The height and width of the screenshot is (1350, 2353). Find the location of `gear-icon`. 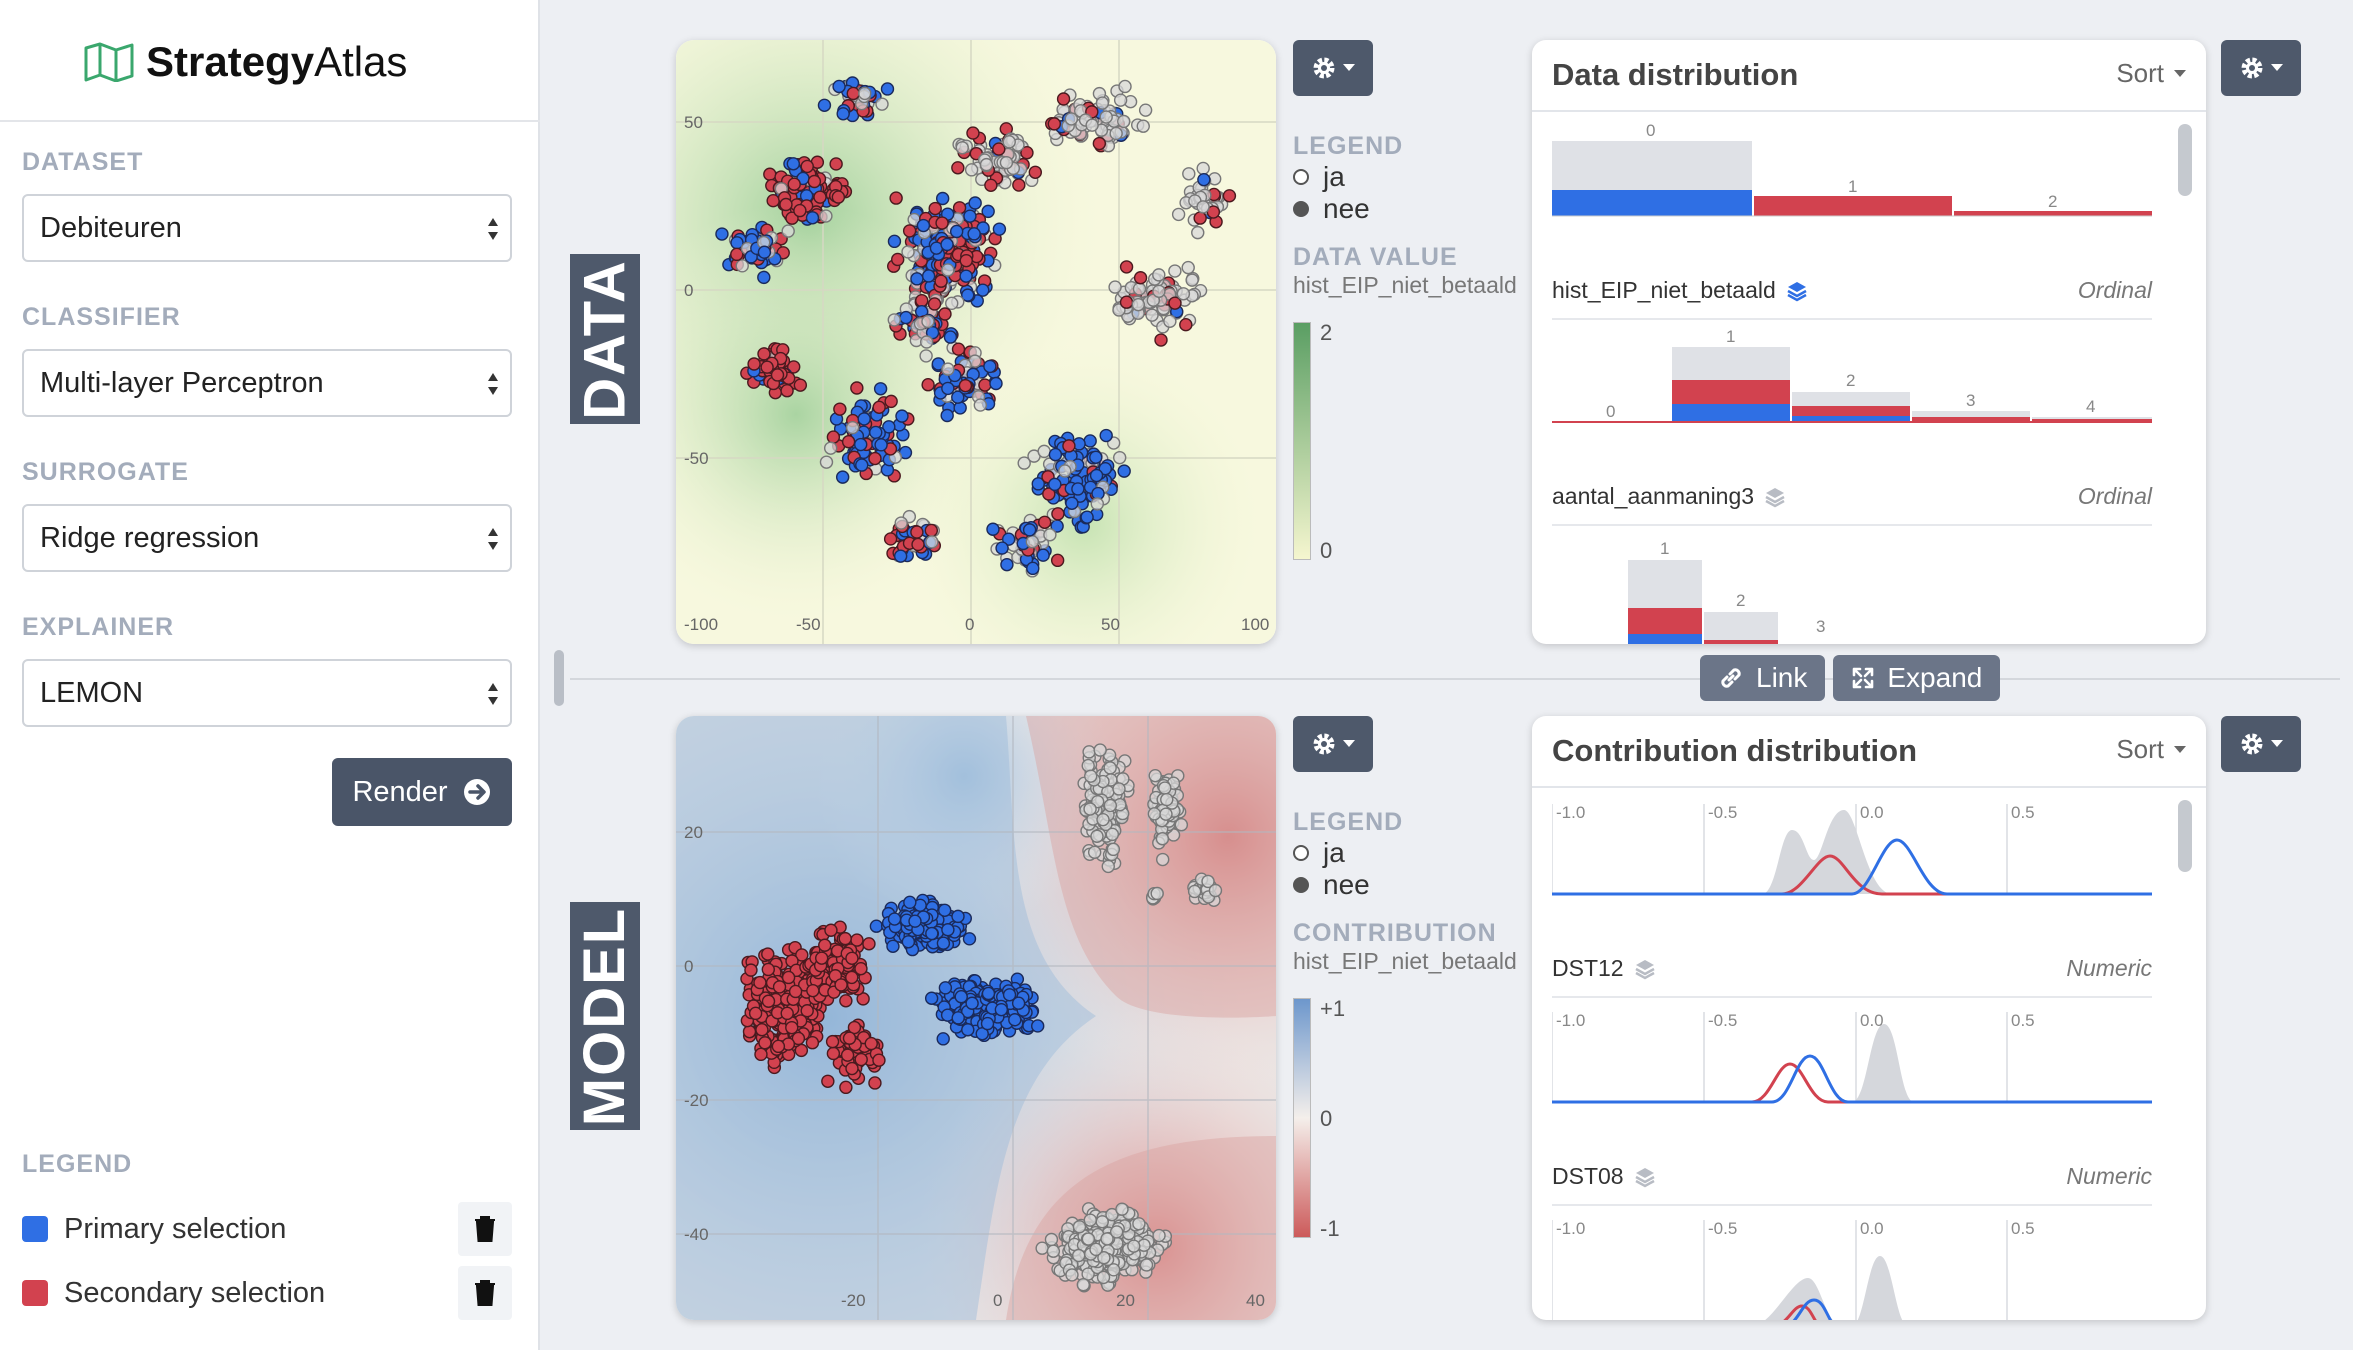

gear-icon is located at coordinates (1324, 68).